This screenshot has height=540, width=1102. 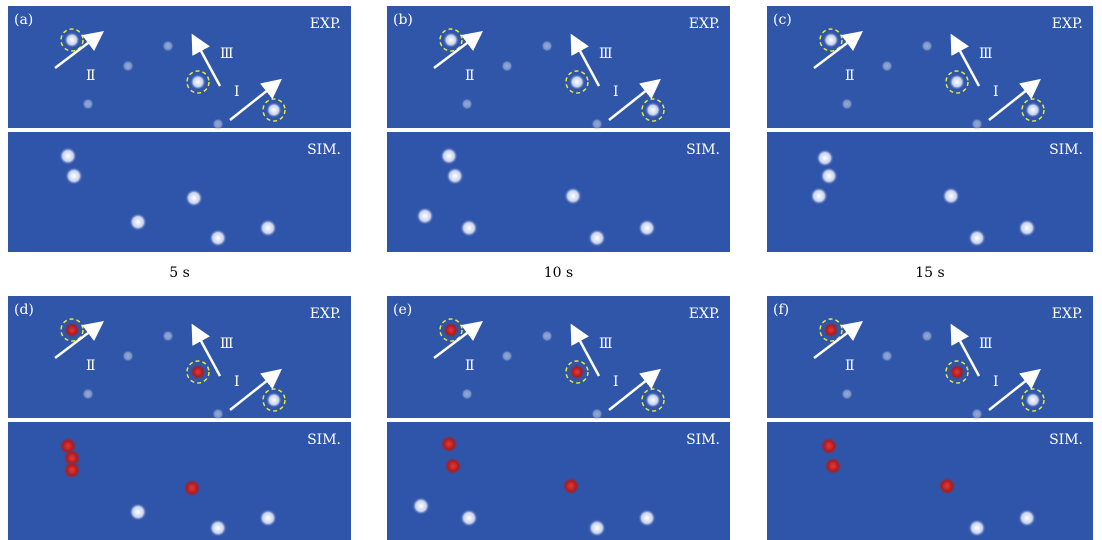 What do you see at coordinates (402, 310) in the screenshot?
I see `panel-label: (e)` at bounding box center [402, 310].